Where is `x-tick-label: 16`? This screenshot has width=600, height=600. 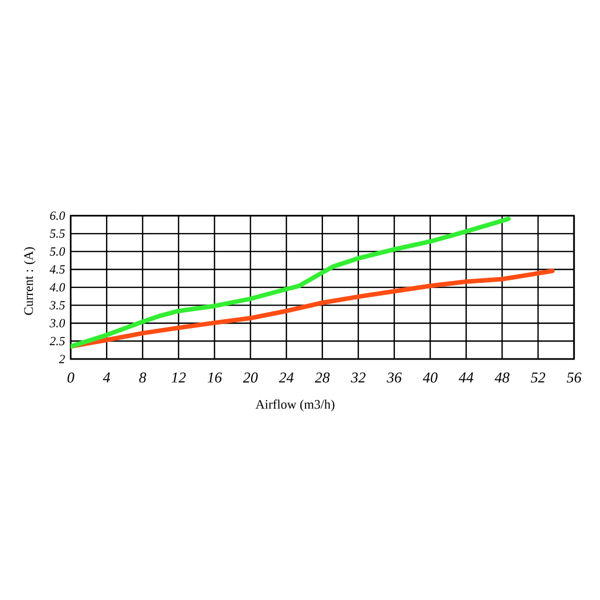
x-tick-label: 16 is located at coordinates (215, 377).